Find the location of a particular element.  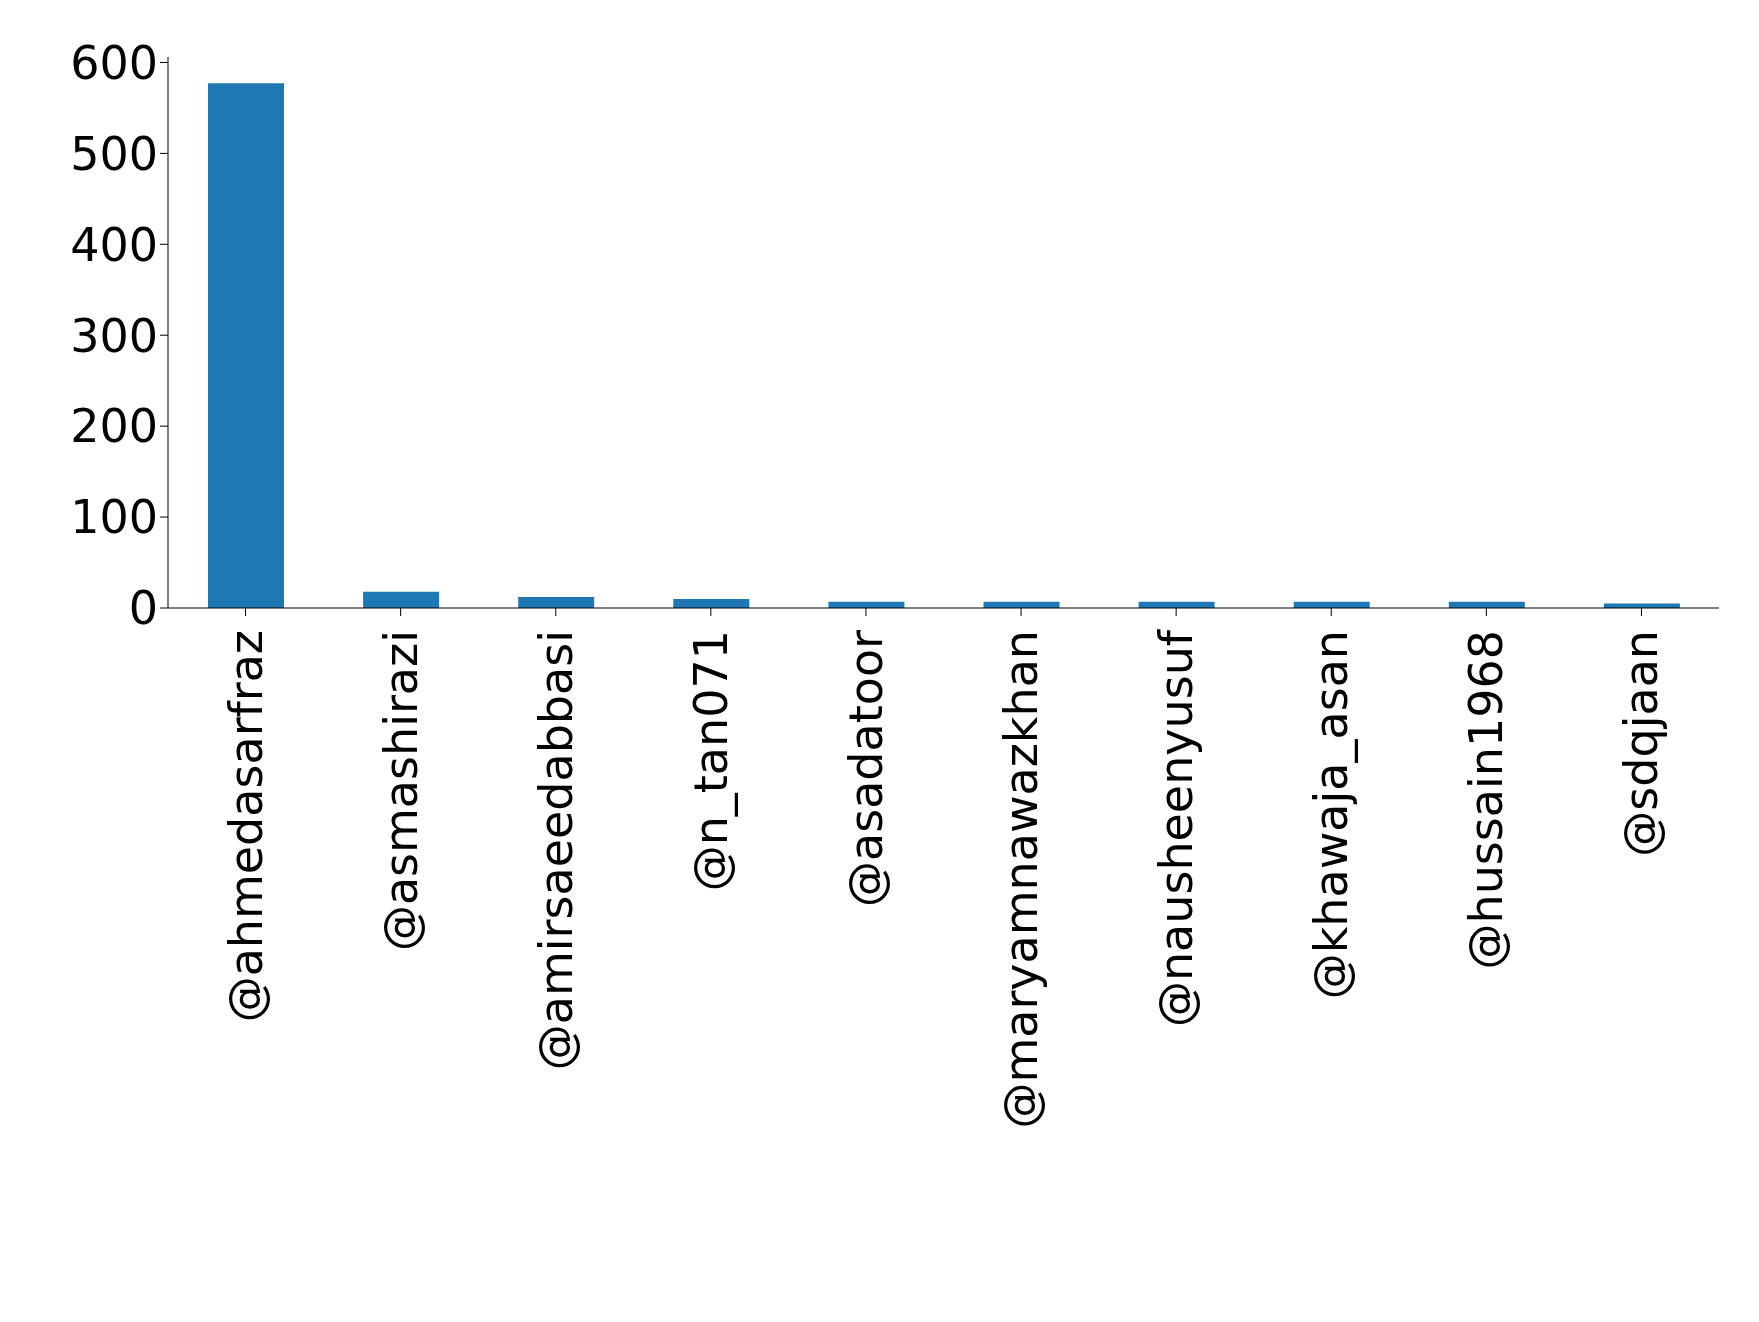

y-tick-label: 400 is located at coordinates (114, 244).